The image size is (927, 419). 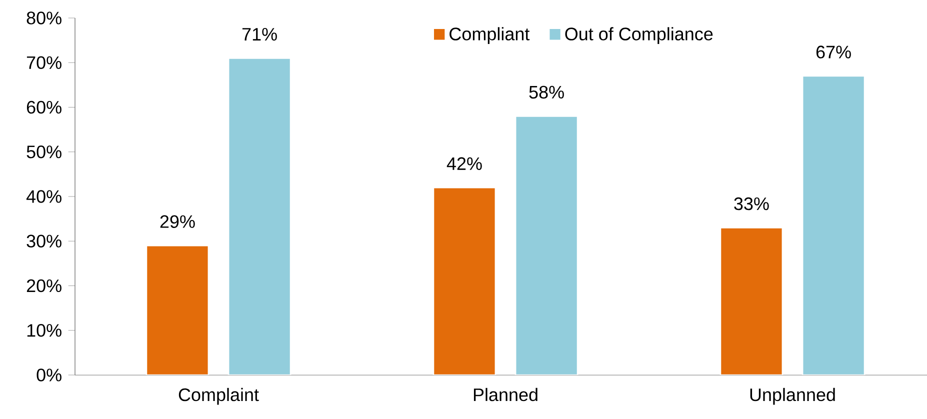 I want to click on y-tick-label: 10%, so click(x=44, y=330).